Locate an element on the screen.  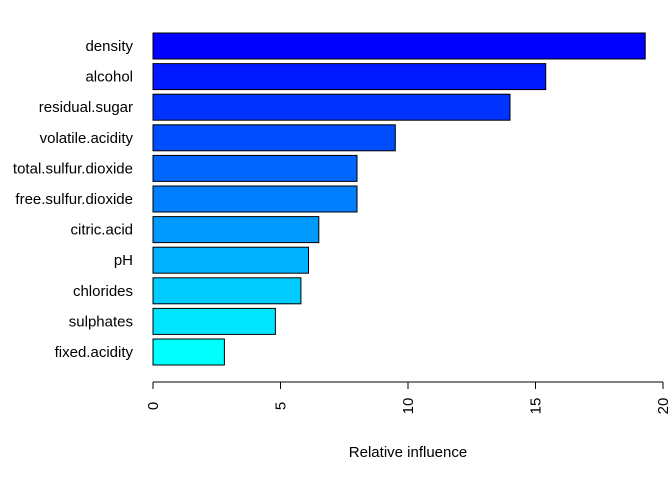
category-label-total-sulfur-dioxide: total.sulfur.dioxide is located at coordinates (73, 168).